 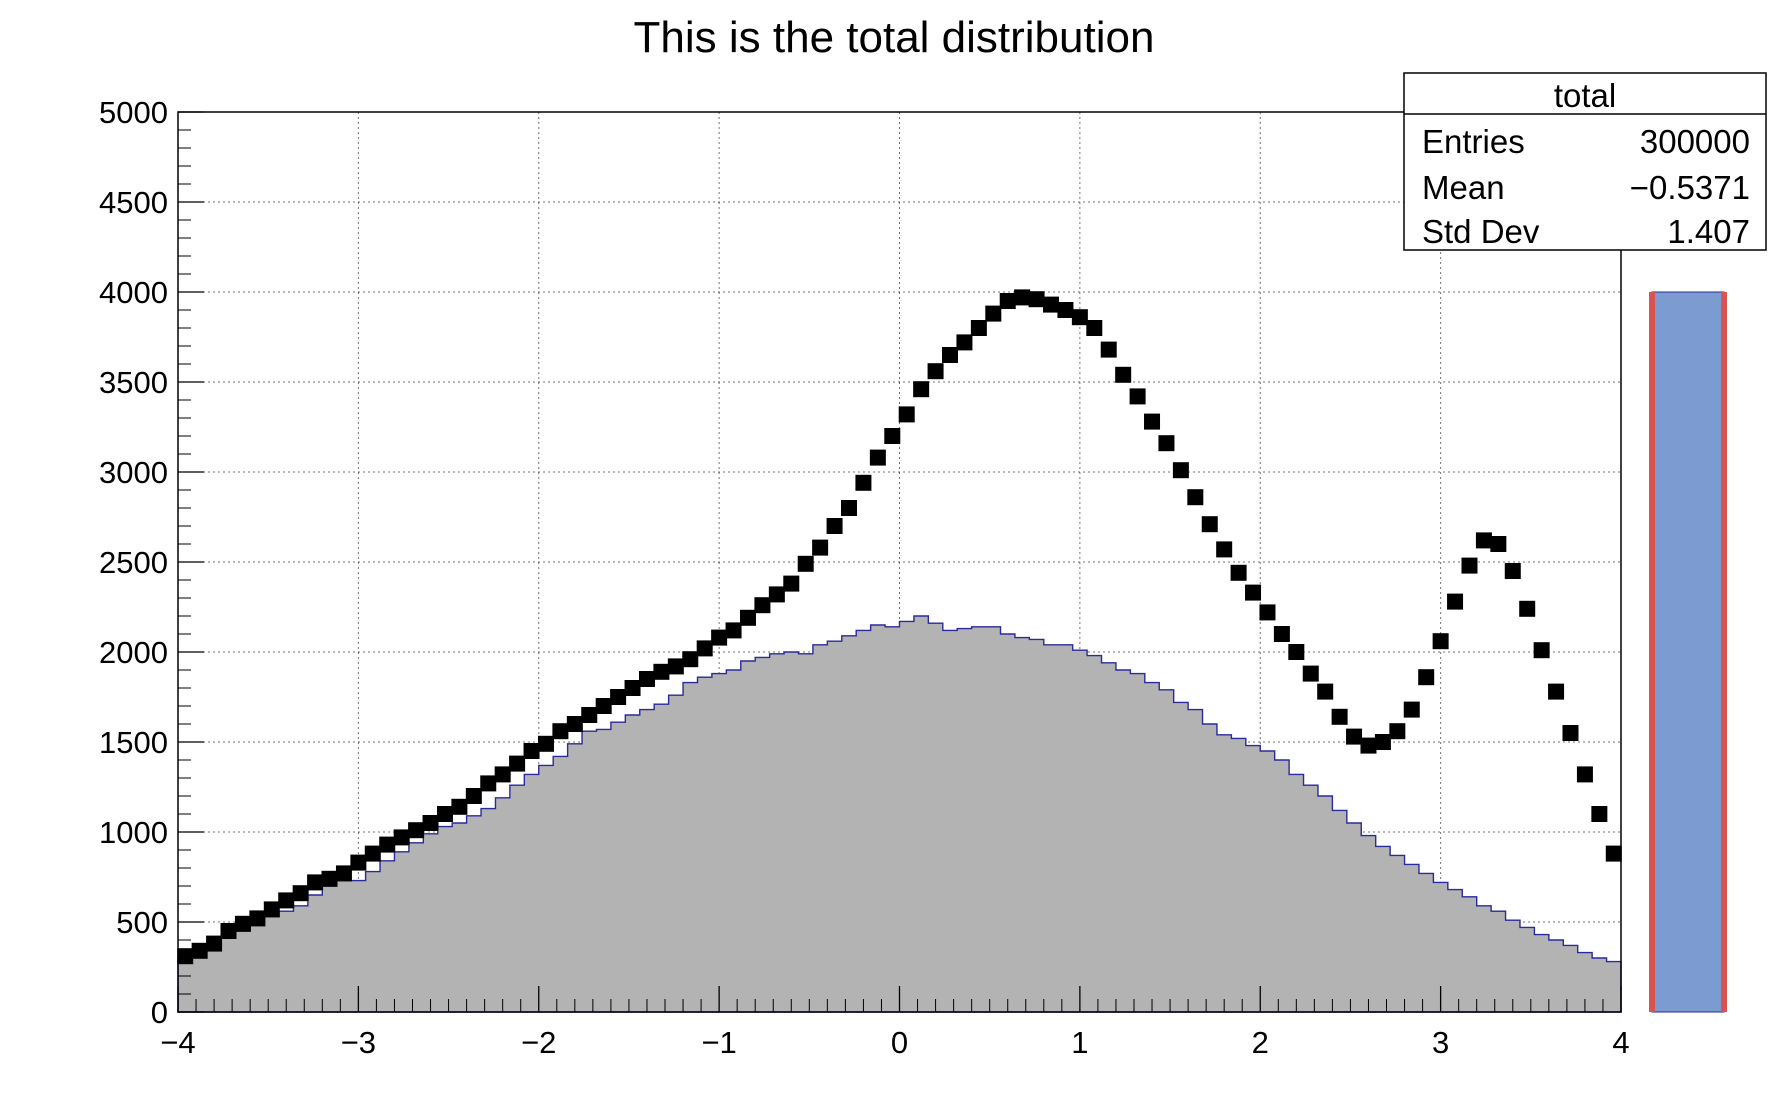 I want to click on y-tick-label: 3000, so click(x=133, y=472).